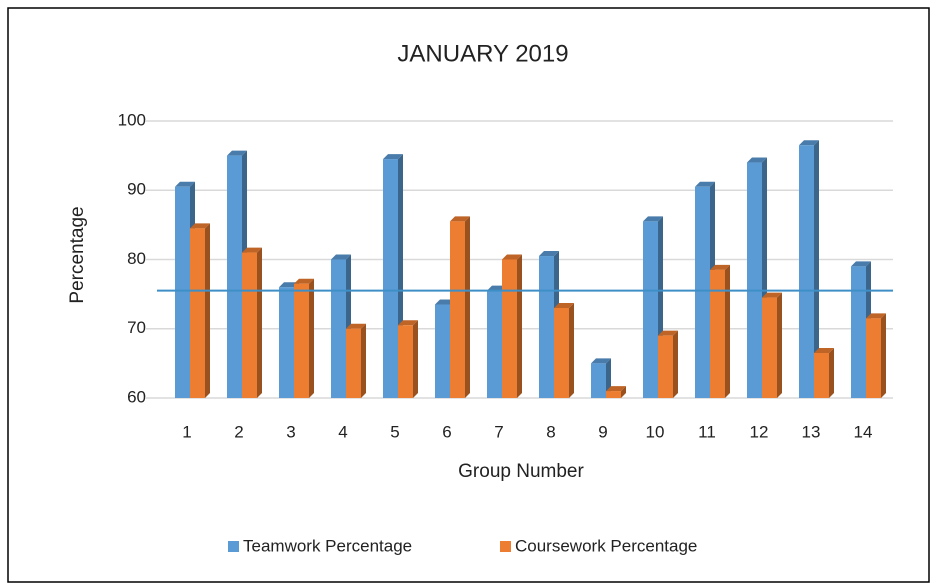  I want to click on x-tick-label: 12, so click(759, 431).